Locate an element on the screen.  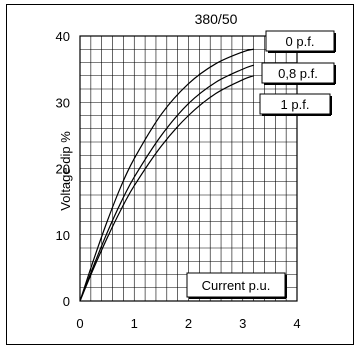
y-tick-label: 20 is located at coordinates (63, 169).